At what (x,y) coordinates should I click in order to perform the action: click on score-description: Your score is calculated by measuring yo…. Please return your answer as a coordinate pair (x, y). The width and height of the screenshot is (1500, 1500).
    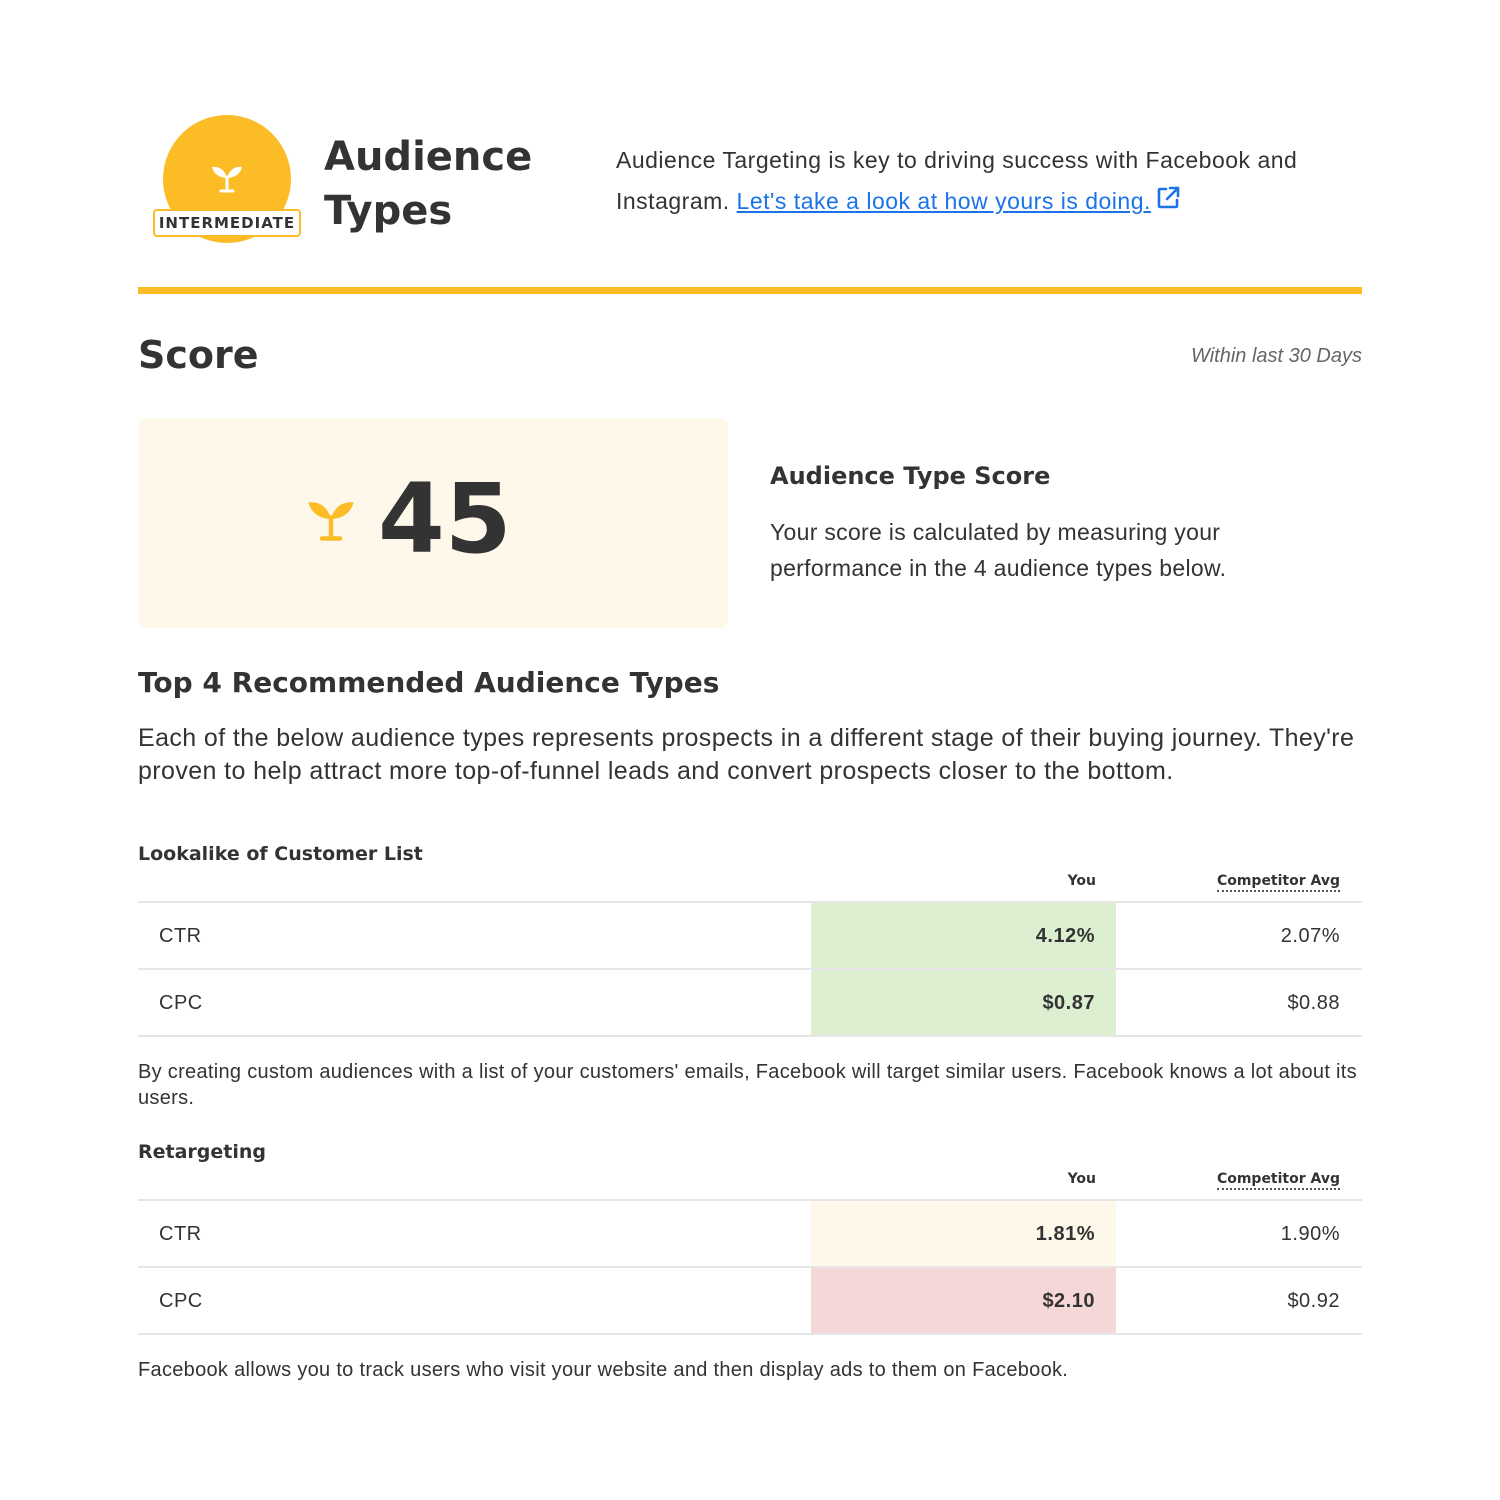
    Looking at the image, I should click on (998, 550).